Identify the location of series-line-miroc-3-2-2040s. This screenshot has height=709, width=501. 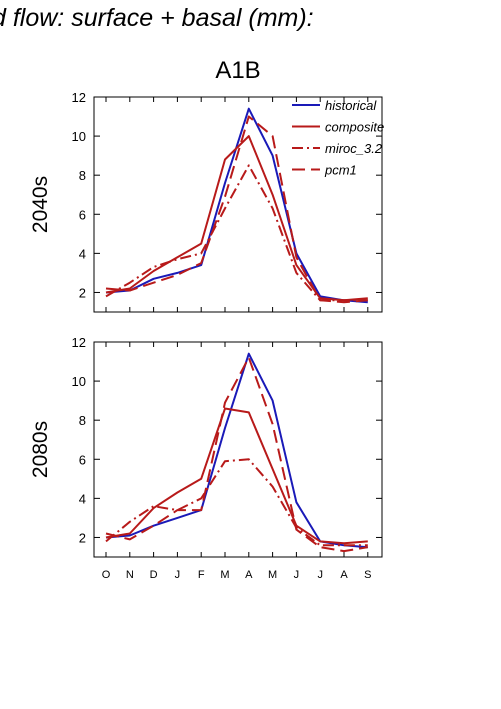
(236, 233).